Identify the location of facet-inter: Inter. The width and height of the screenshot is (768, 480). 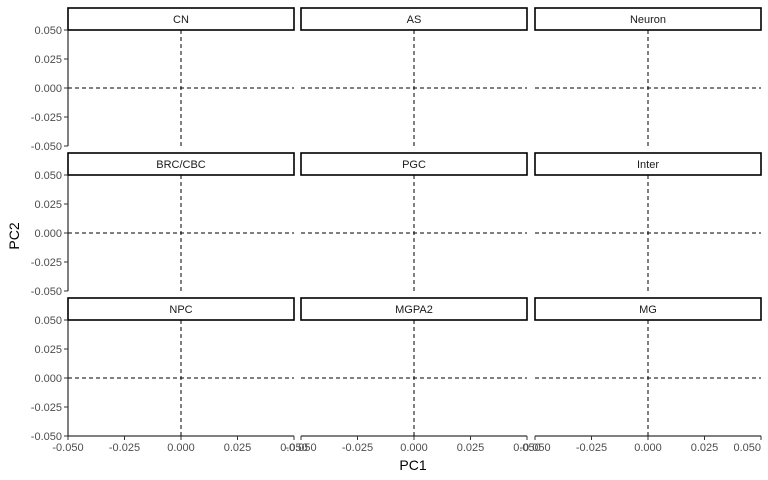
(648, 221).